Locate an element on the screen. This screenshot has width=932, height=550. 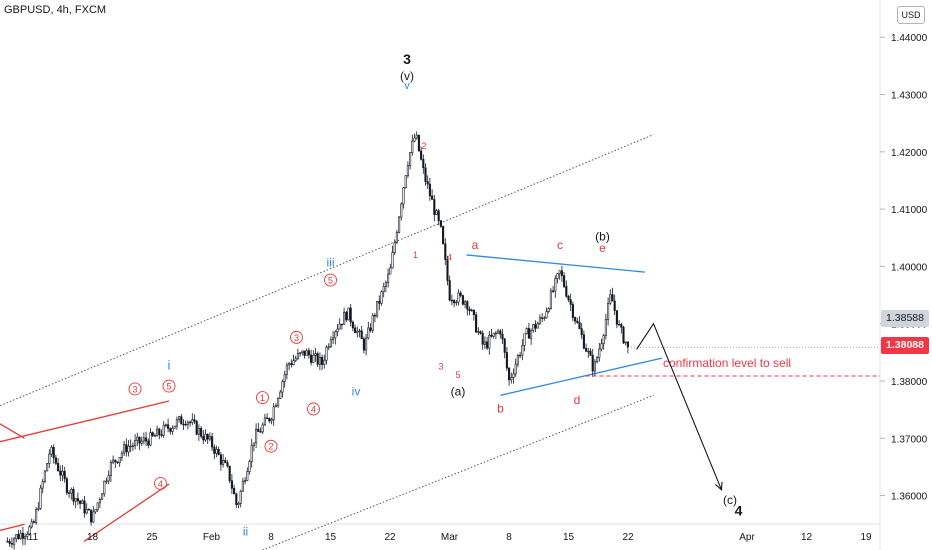
x-tick-label: 8 is located at coordinates (271, 537).